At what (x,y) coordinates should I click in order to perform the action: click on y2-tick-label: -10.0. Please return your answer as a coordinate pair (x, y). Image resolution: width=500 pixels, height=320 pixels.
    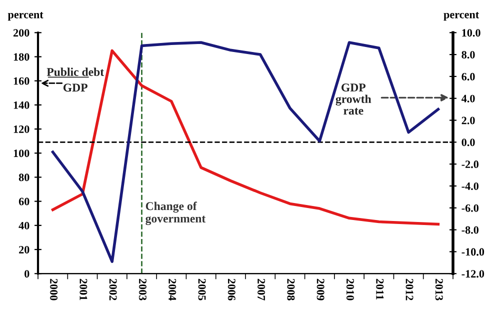
    Looking at the image, I should click on (473, 252).